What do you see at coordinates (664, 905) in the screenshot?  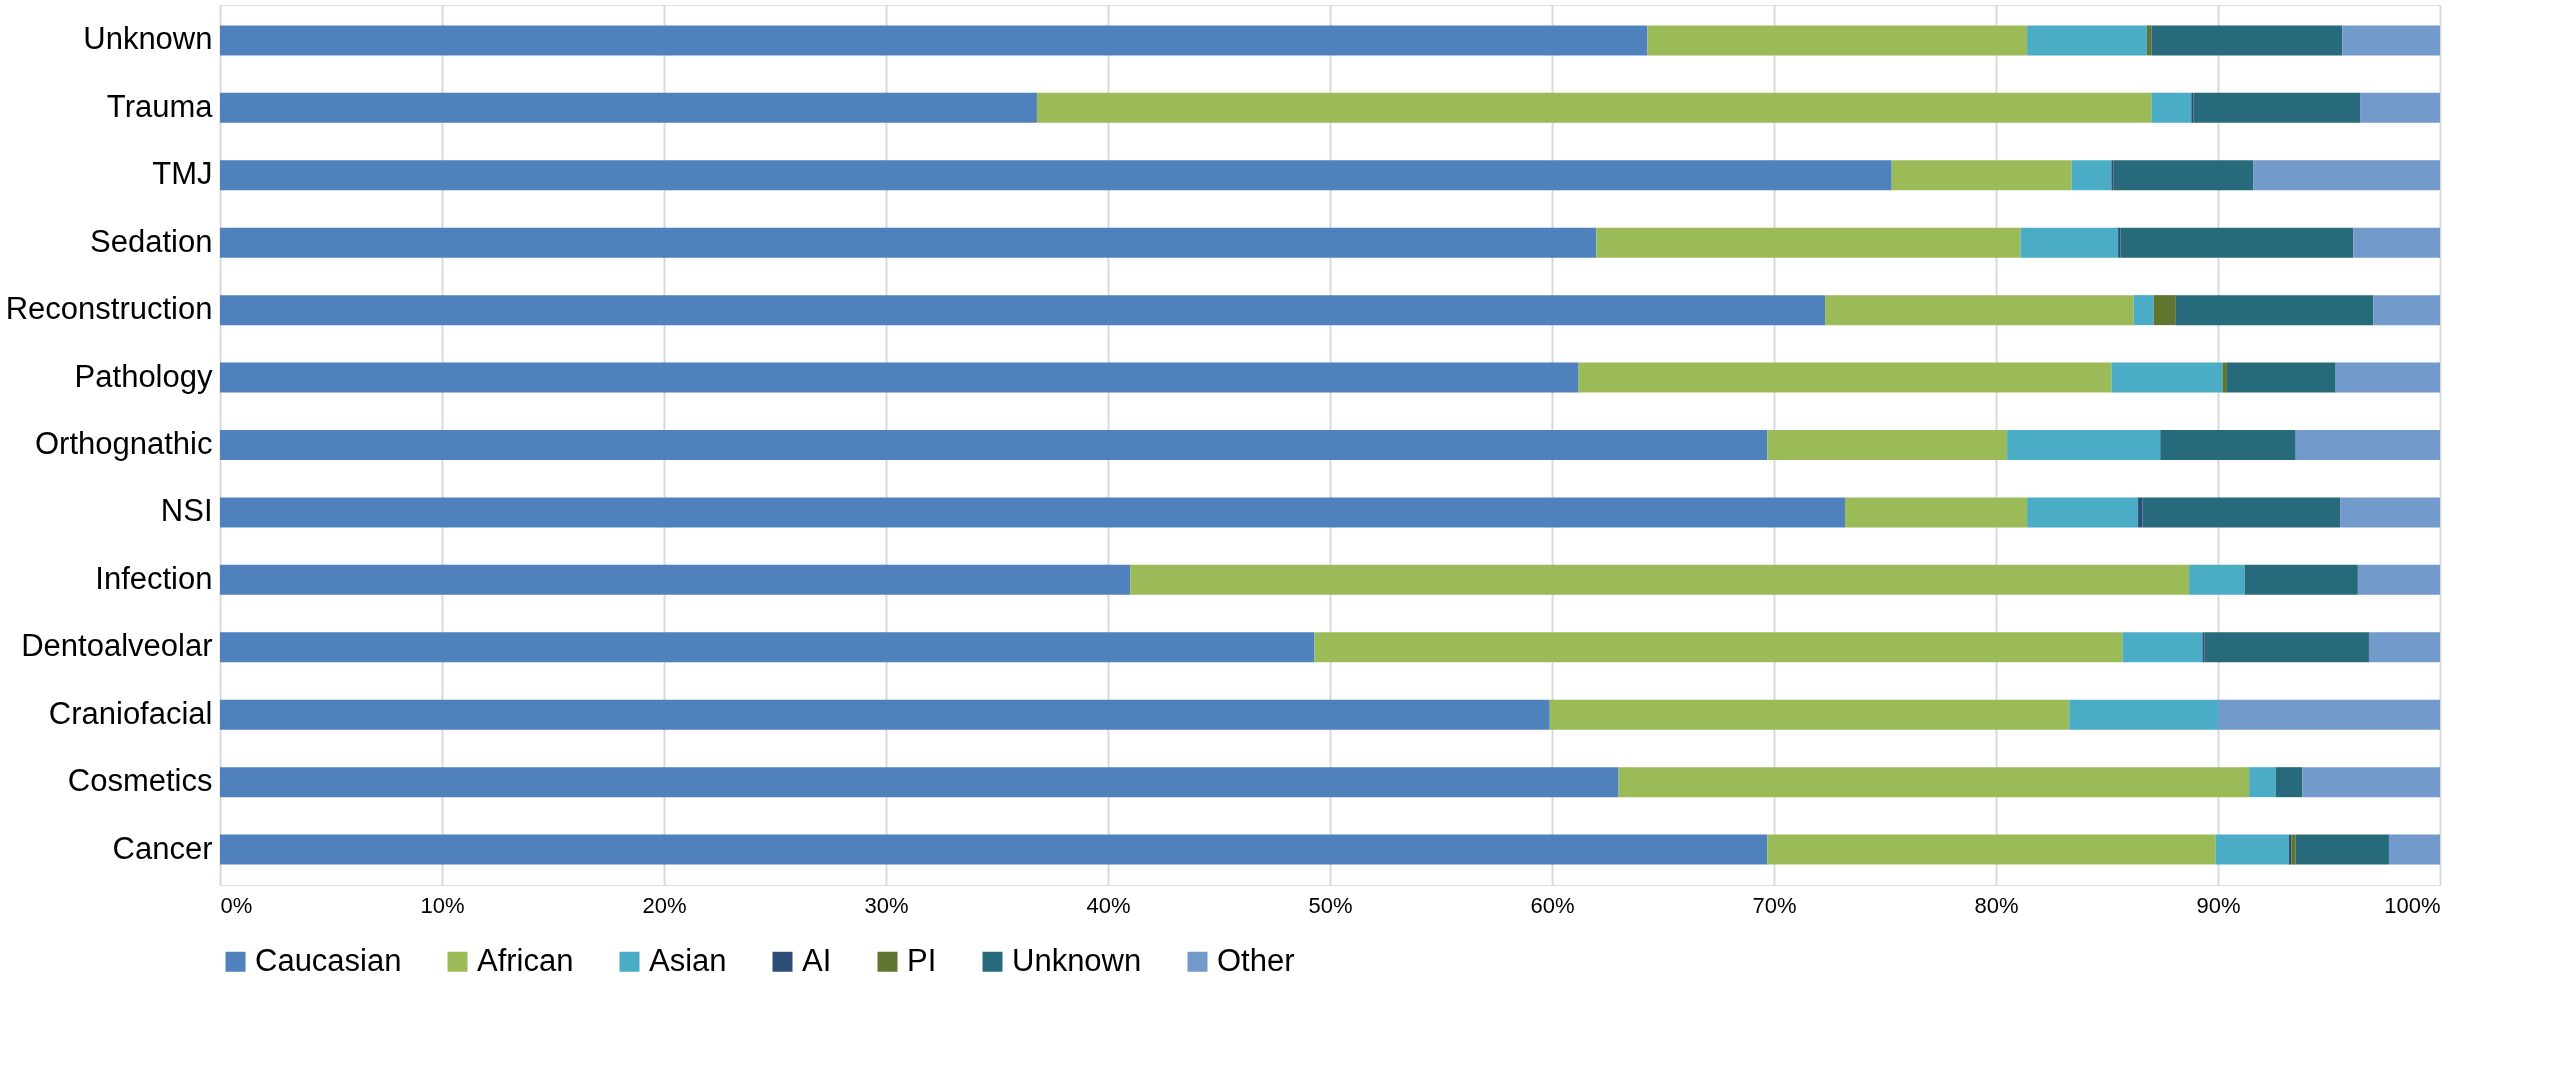 I see `x-tick-label: 20%` at bounding box center [664, 905].